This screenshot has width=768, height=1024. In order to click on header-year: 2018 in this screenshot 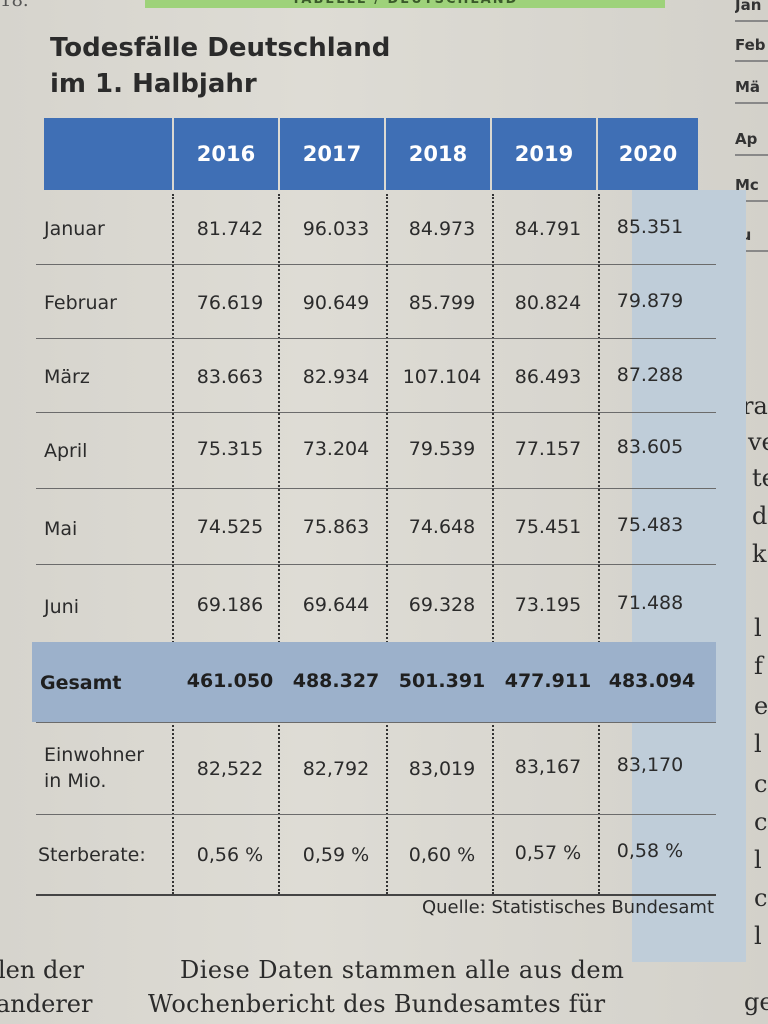, I will do `click(438, 154)`.